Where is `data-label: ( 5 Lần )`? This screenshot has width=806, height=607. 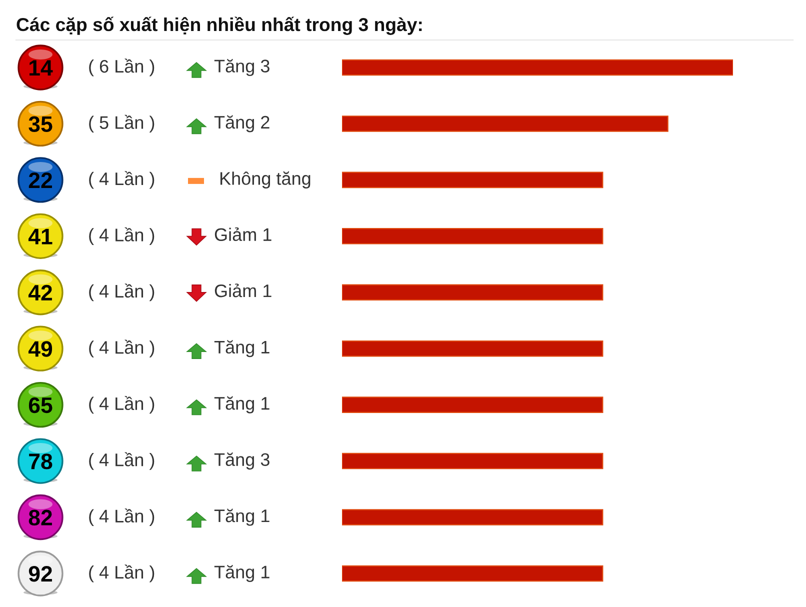 data-label: ( 5 Lần ) is located at coordinates (121, 123).